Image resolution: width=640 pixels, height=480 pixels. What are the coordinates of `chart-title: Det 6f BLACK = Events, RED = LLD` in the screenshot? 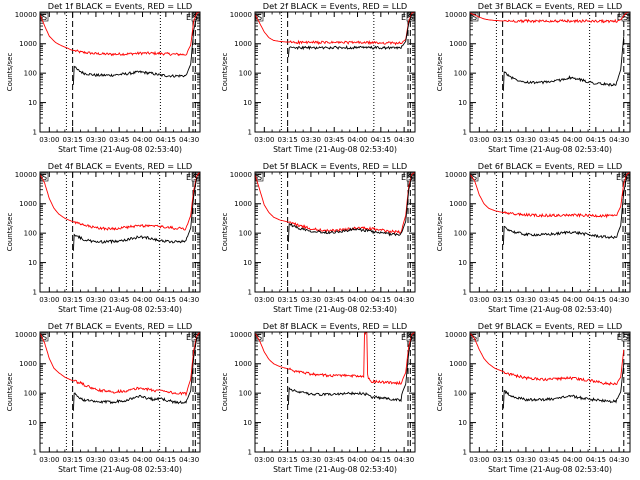 It's located at (550, 166).